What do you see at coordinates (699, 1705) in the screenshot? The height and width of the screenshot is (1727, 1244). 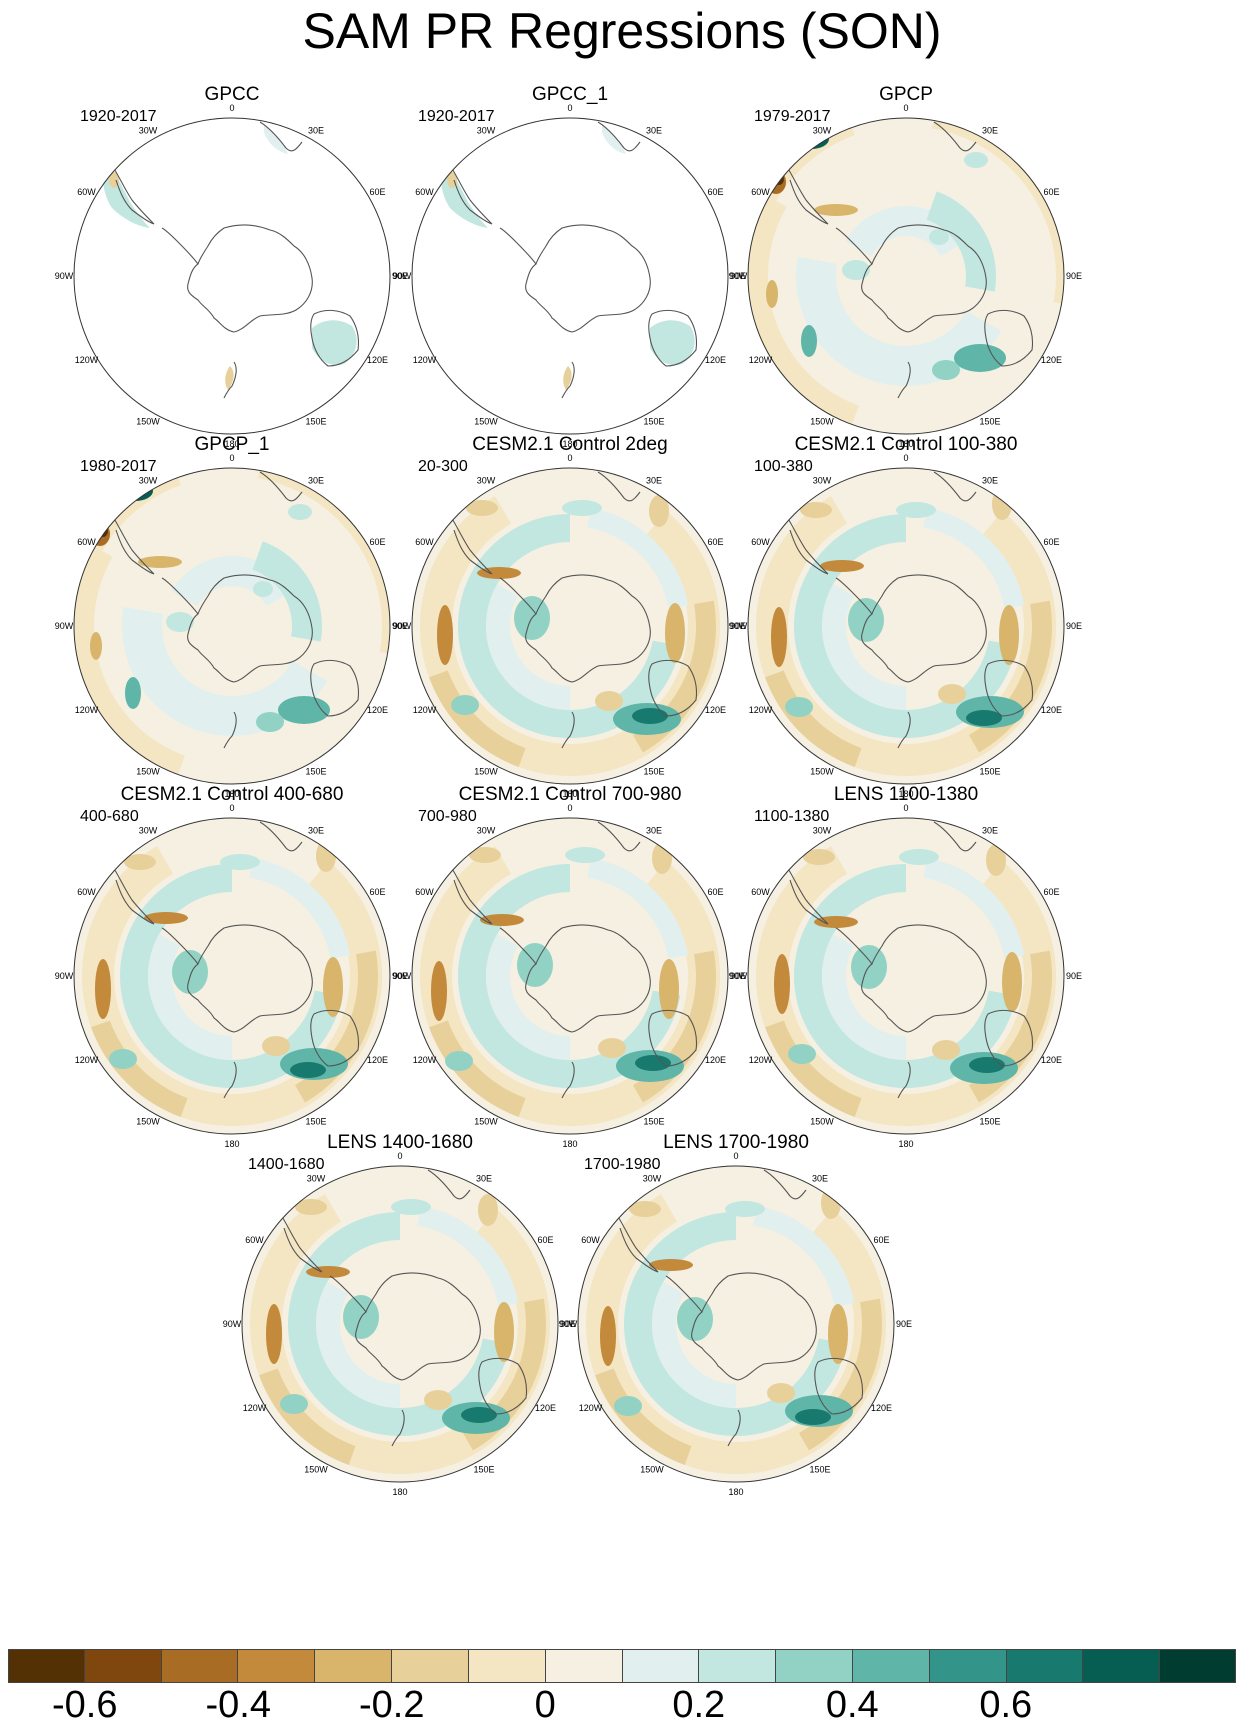 I see `colorbar-tick-label: 0.2` at bounding box center [699, 1705].